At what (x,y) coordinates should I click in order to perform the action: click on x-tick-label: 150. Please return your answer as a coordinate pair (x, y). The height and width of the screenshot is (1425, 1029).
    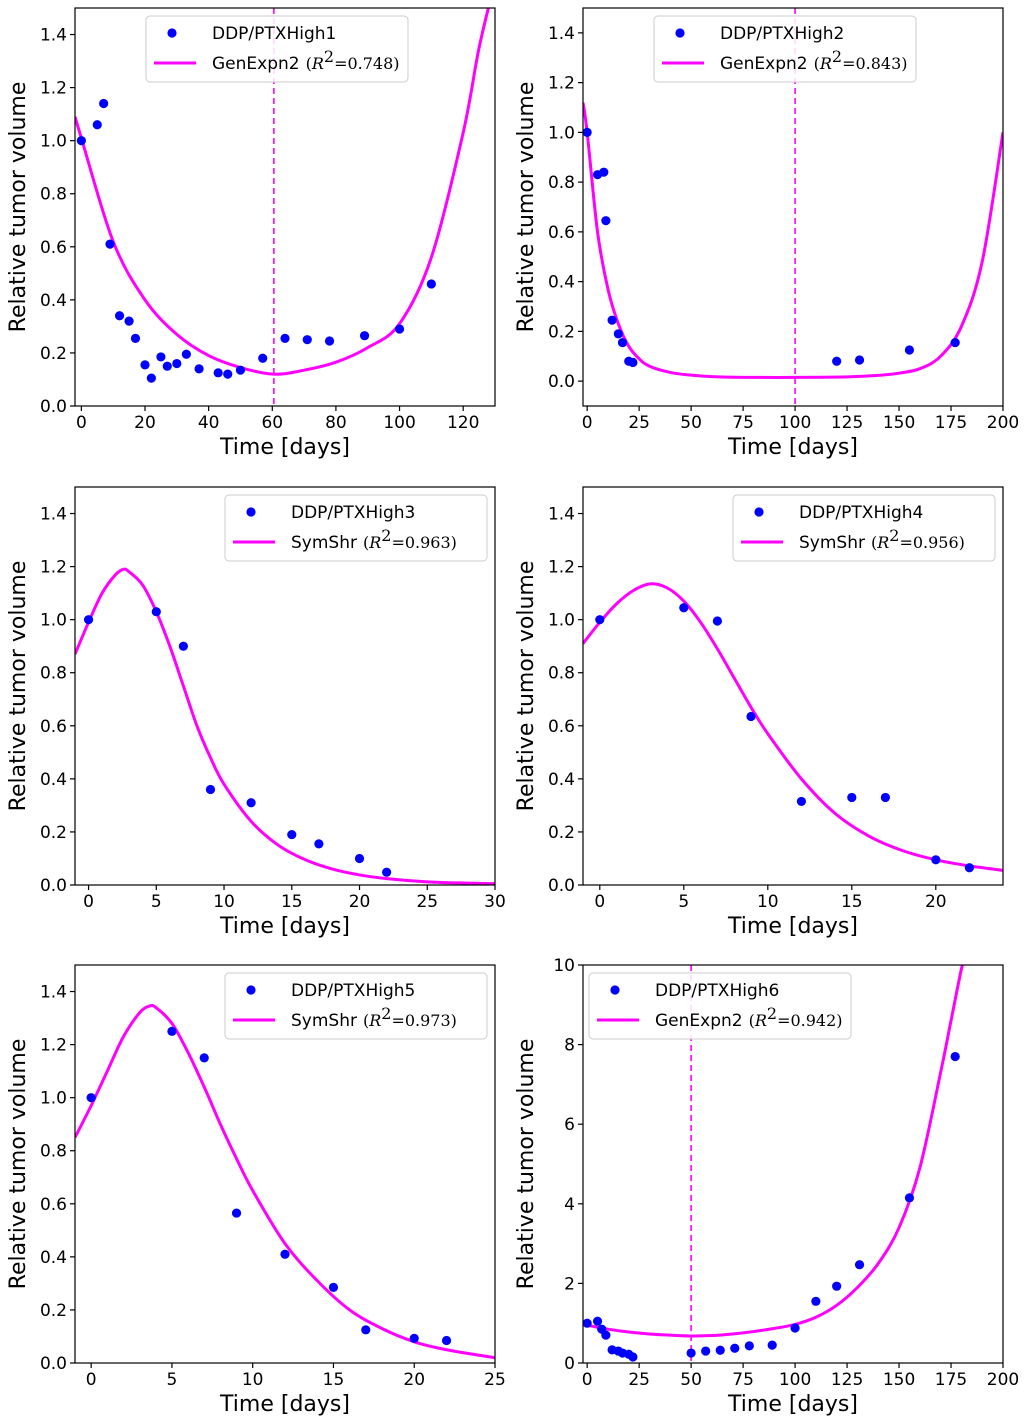
    Looking at the image, I should click on (899, 423).